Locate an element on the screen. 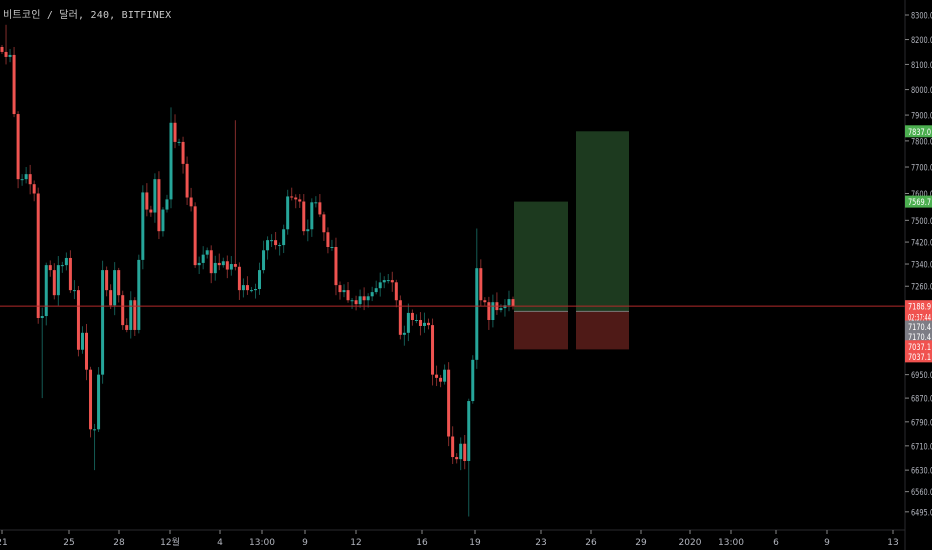  time-tick-label: 19 is located at coordinates (475, 543).